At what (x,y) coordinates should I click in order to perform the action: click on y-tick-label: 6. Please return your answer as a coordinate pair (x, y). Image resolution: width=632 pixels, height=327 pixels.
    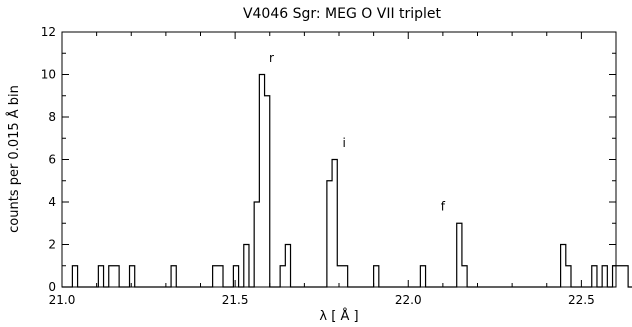
    Looking at the image, I should click on (52, 160).